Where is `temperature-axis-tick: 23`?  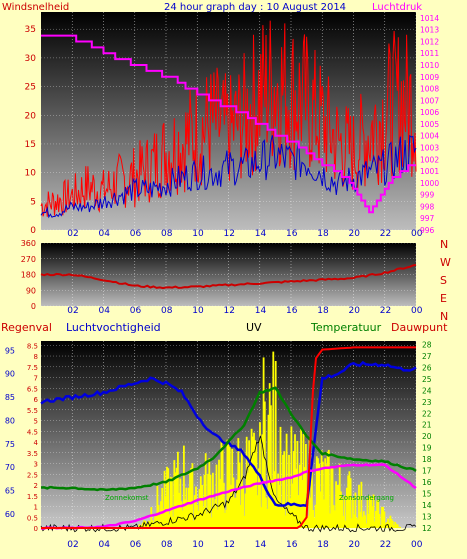
temperature-axis-tick: 23 is located at coordinates (427, 402).